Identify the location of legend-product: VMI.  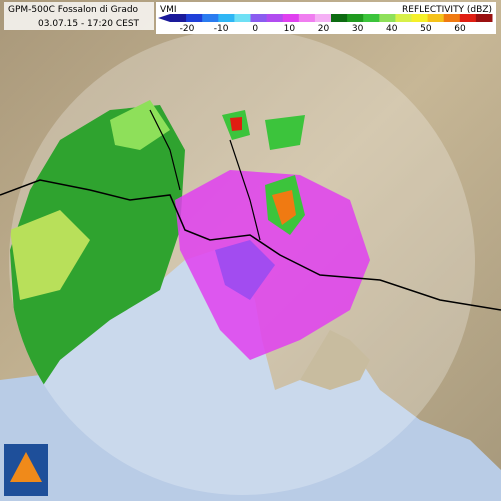
(168, 10).